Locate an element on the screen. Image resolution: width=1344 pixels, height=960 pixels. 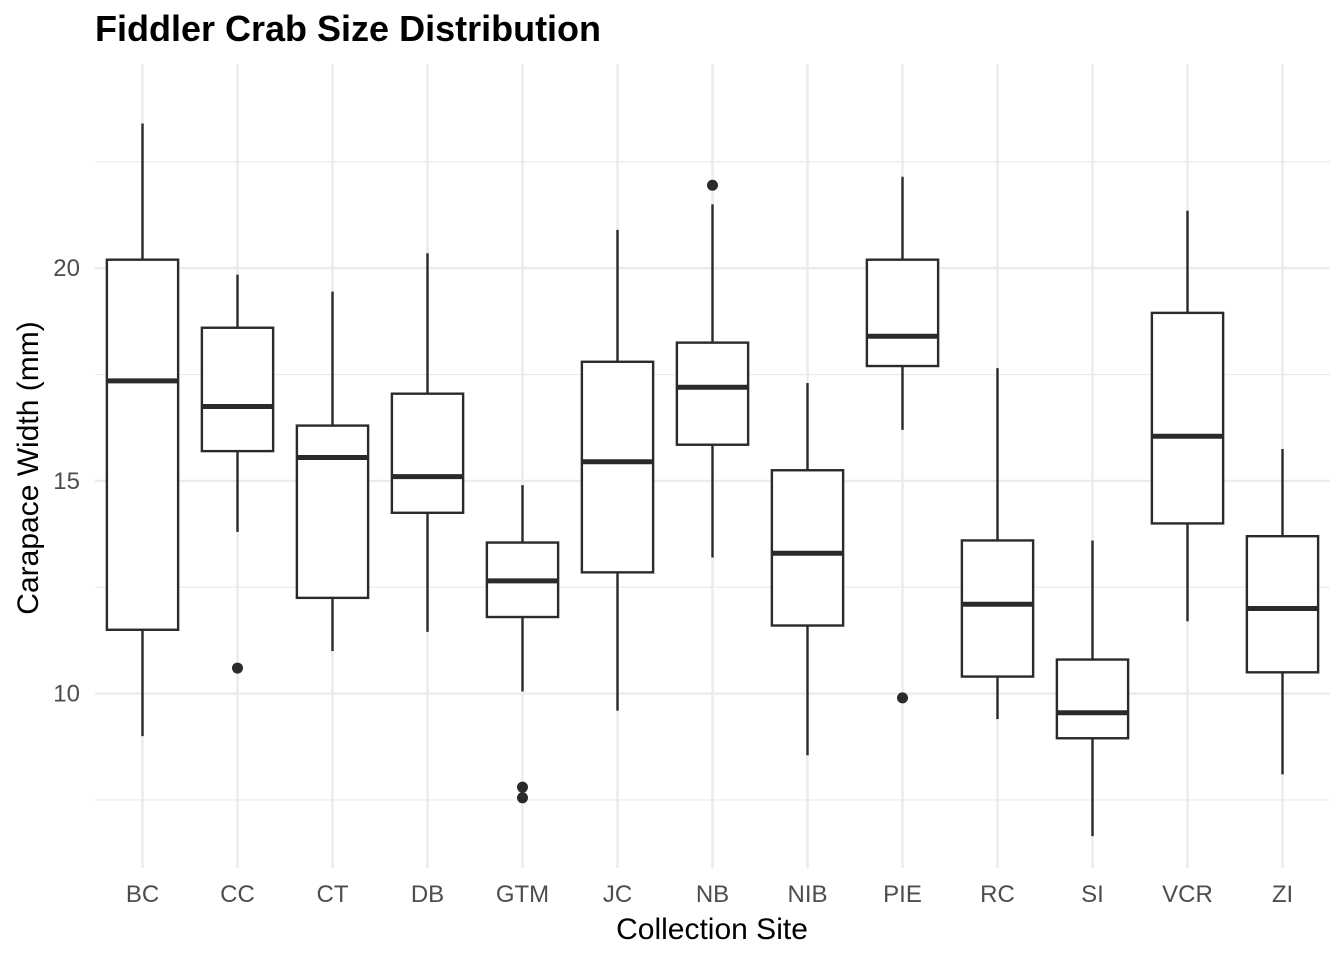
box-gtm is located at coordinates (522, 644).